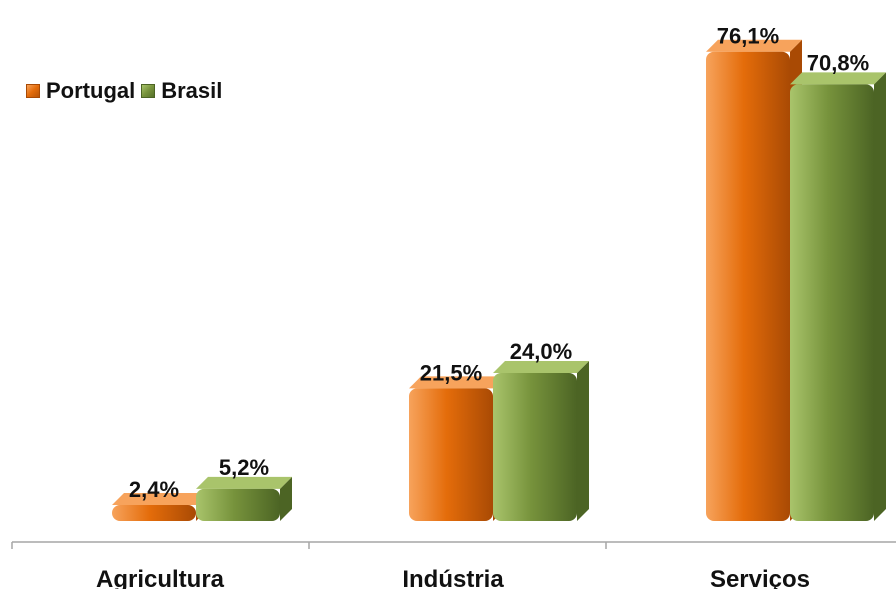 The width and height of the screenshot is (896, 589). Describe the element at coordinates (748, 36) in the screenshot. I see `data-label-portugal-3: 76,1%` at that location.